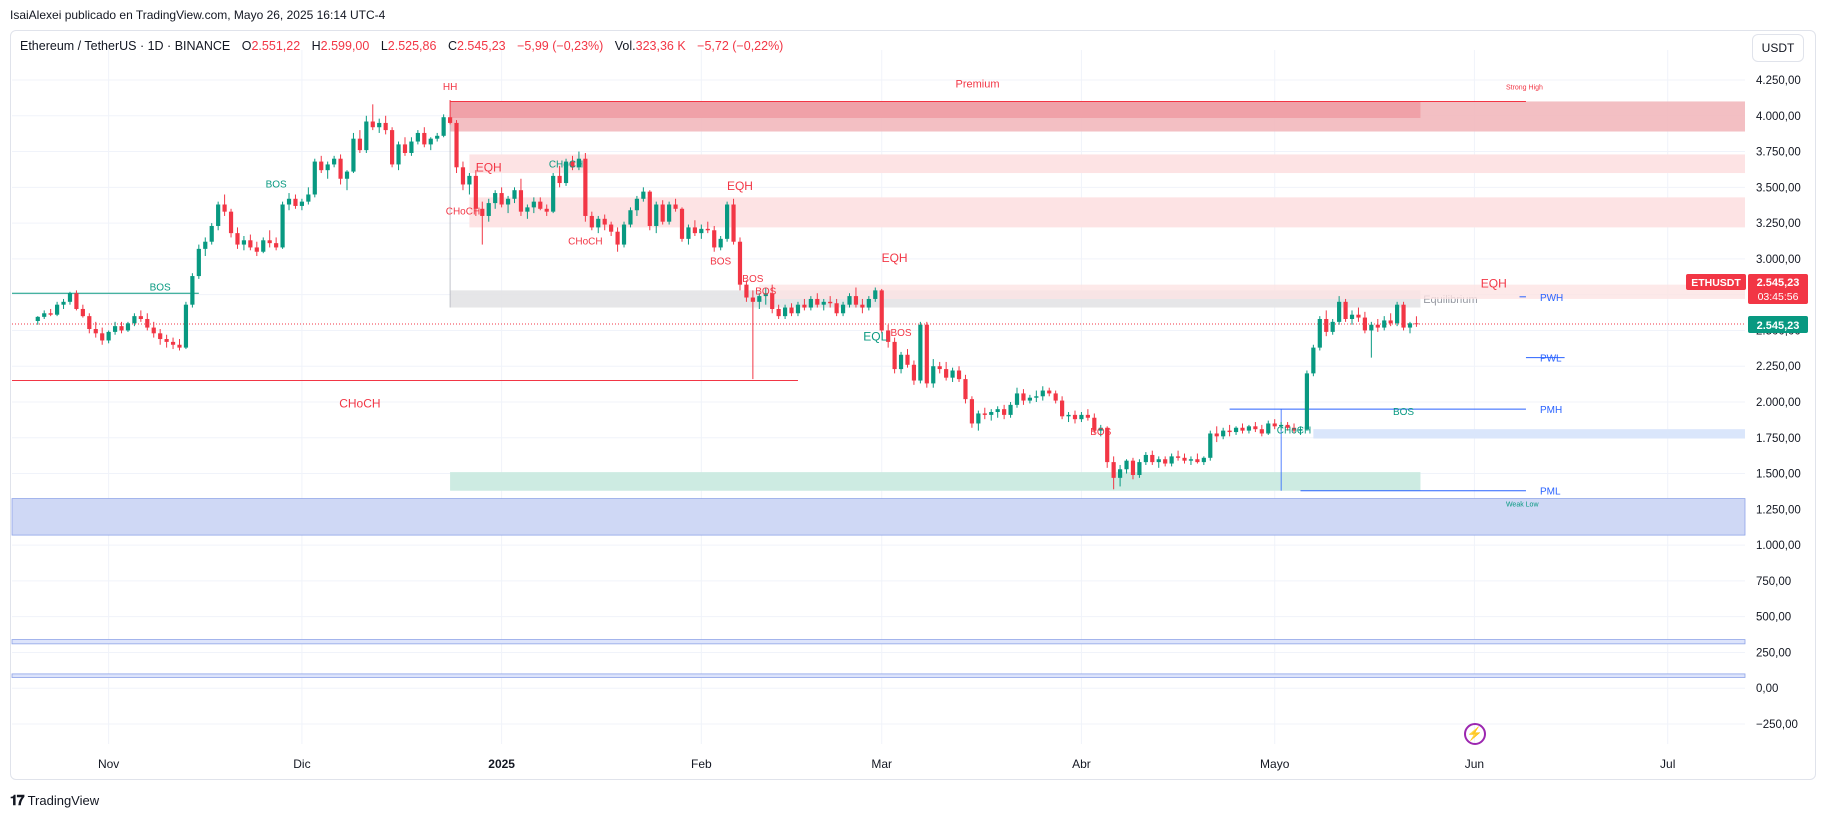  Describe the element at coordinates (1275, 764) in the screenshot. I see `x-tick-label: Mayo` at that location.